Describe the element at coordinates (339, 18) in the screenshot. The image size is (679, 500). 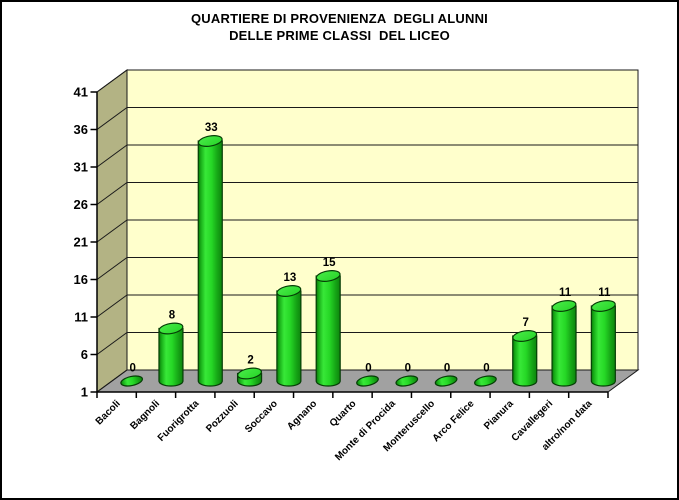
I see `chart-title-line-1: QUARTIERE DI PROVENIENZA DEGLI ALUNNI` at that location.